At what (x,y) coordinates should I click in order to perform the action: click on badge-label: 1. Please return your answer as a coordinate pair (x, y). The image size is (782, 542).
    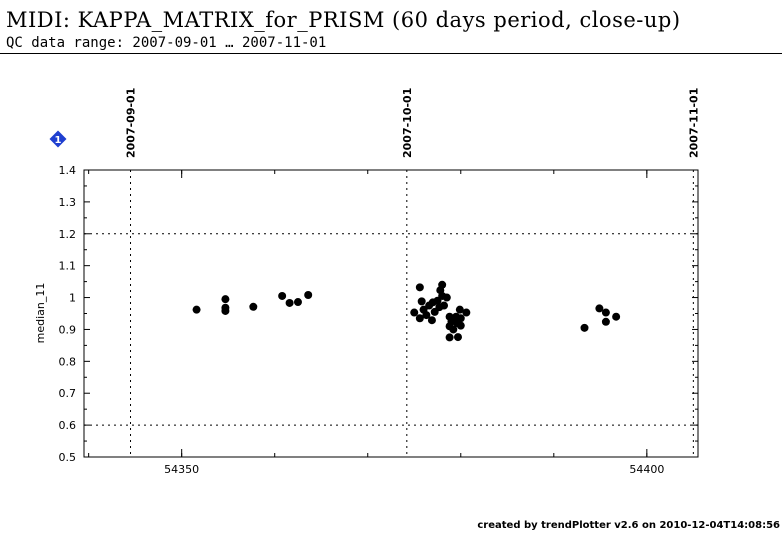
    Looking at the image, I should click on (58, 140).